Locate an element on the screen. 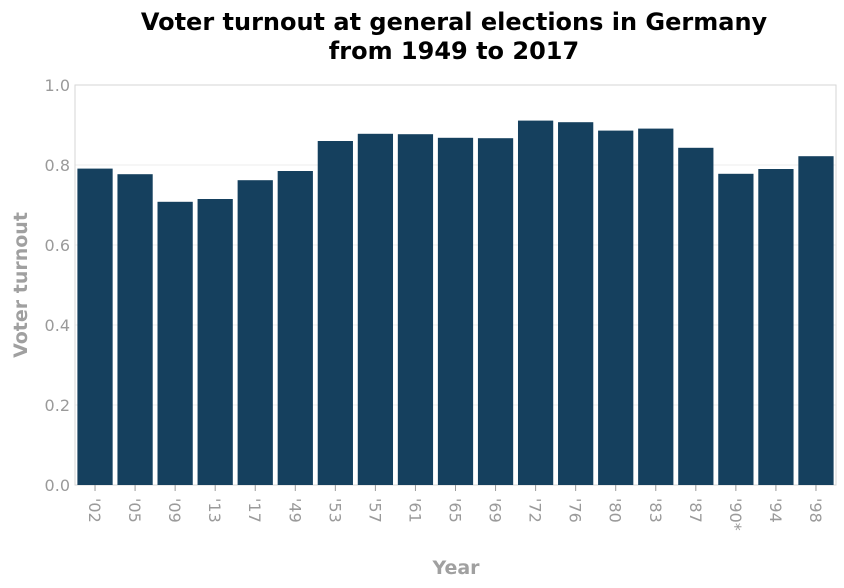 This screenshot has width=844, height=588. y-tick-label: 0.8 is located at coordinates (57, 165).